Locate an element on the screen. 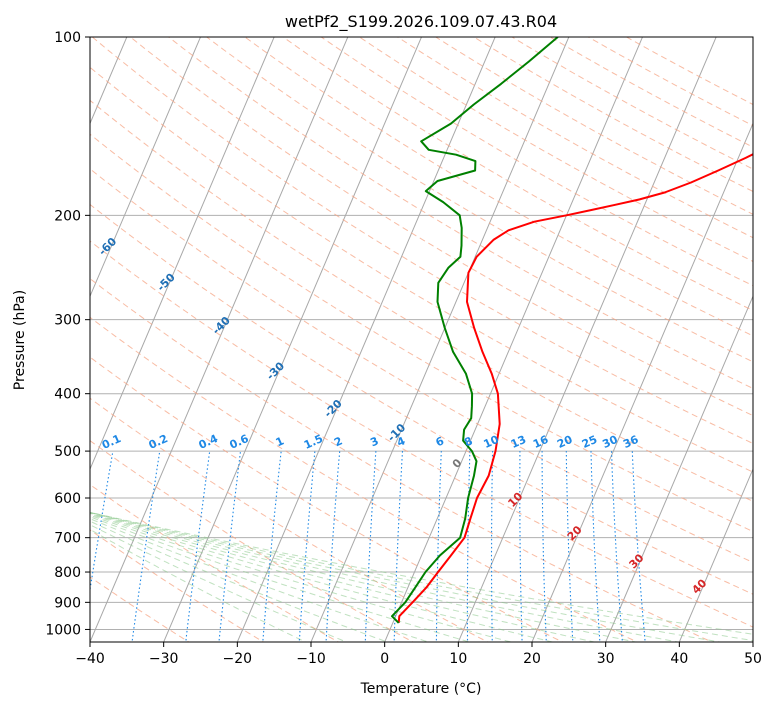 This screenshot has width=775, height=708. x-tick-label: 50 is located at coordinates (753, 659).